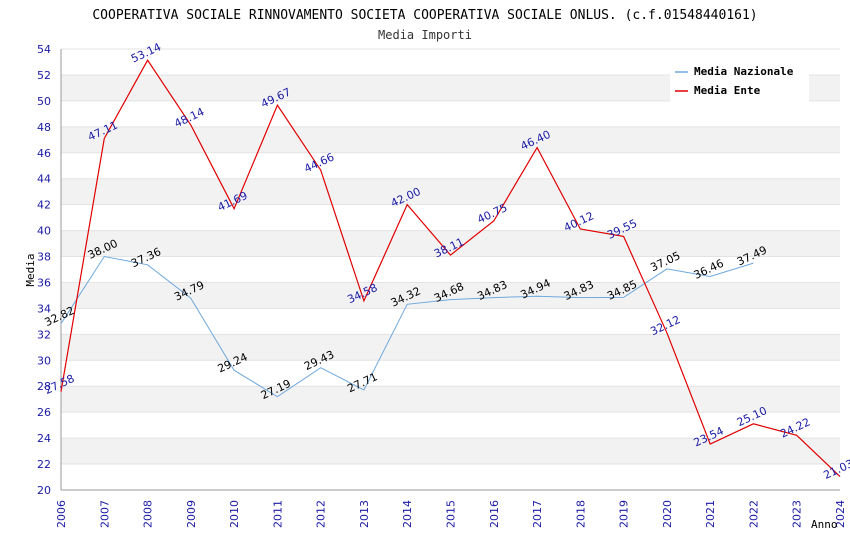  Describe the element at coordinates (709, 269) in the screenshot. I see `data-label-media-nazionale: 36.46` at that location.